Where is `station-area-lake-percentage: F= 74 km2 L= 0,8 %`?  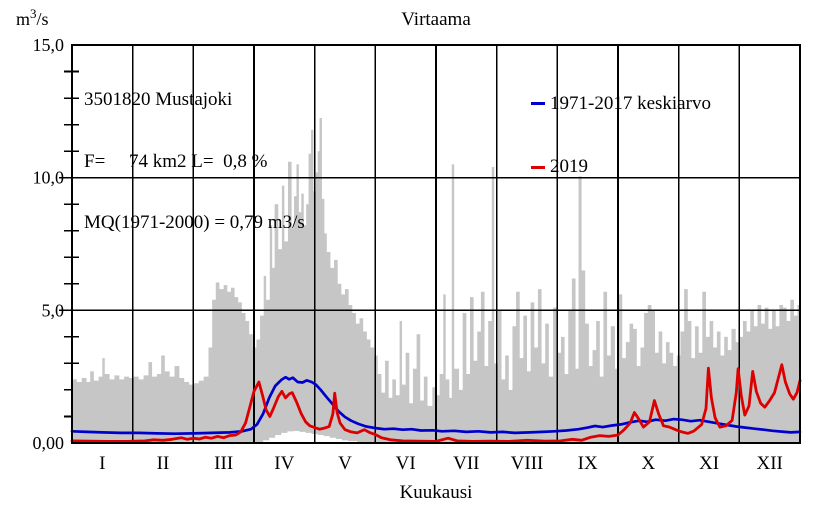 station-area-lake-percentage: F= 74 km2 L= 0,8 % is located at coordinates (176, 161).